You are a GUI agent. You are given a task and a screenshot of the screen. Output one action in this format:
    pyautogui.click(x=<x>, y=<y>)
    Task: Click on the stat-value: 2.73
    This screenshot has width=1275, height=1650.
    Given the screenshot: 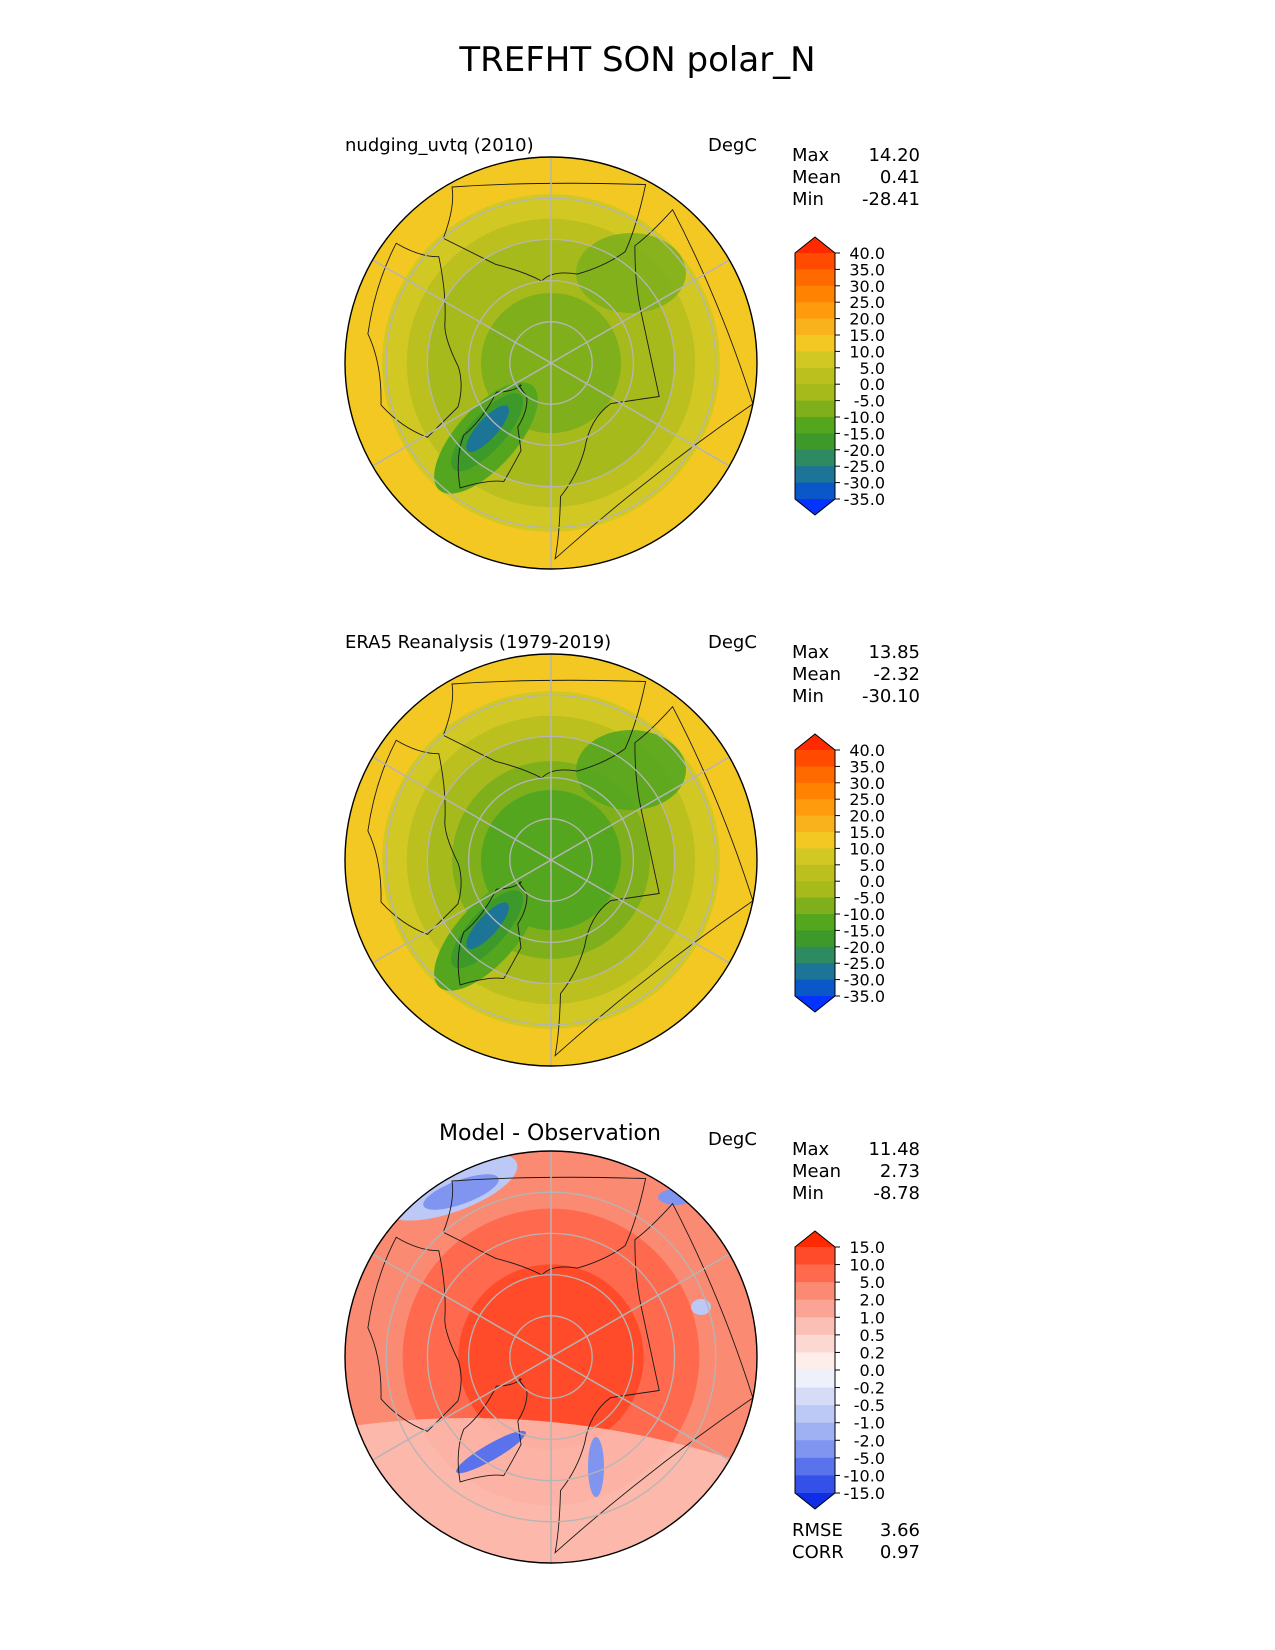 What is the action you would take?
    pyautogui.click(x=899, y=1171)
    